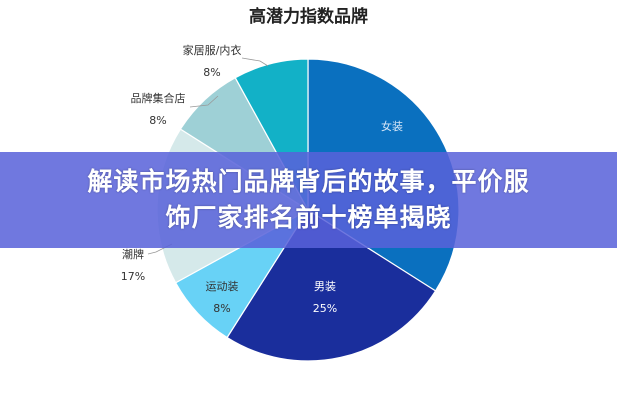  I want to click on slice-label-4: 品牌集合店, so click(158, 98).